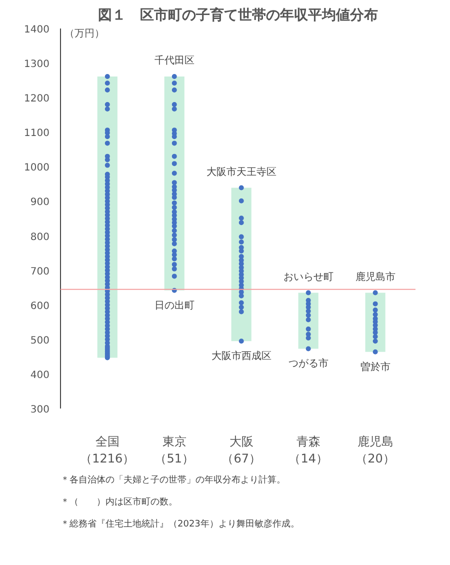 This screenshot has height=565, width=450. I want to click on y-tick-label: 1400, so click(37, 30).